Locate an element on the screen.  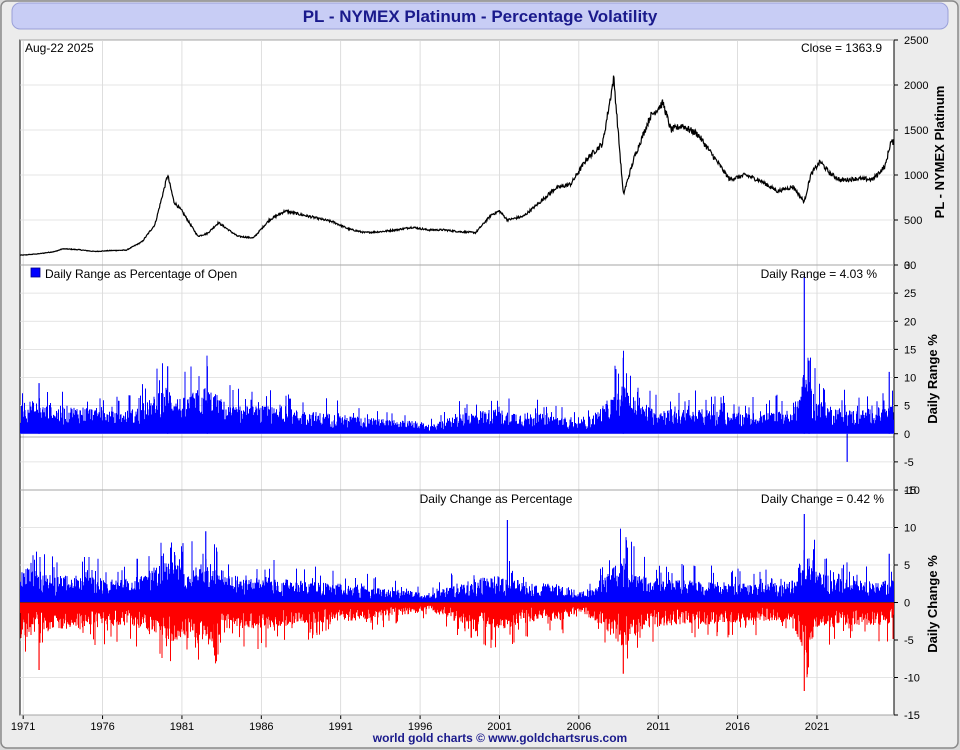
y-tick-label: -15 is located at coordinates (912, 716).